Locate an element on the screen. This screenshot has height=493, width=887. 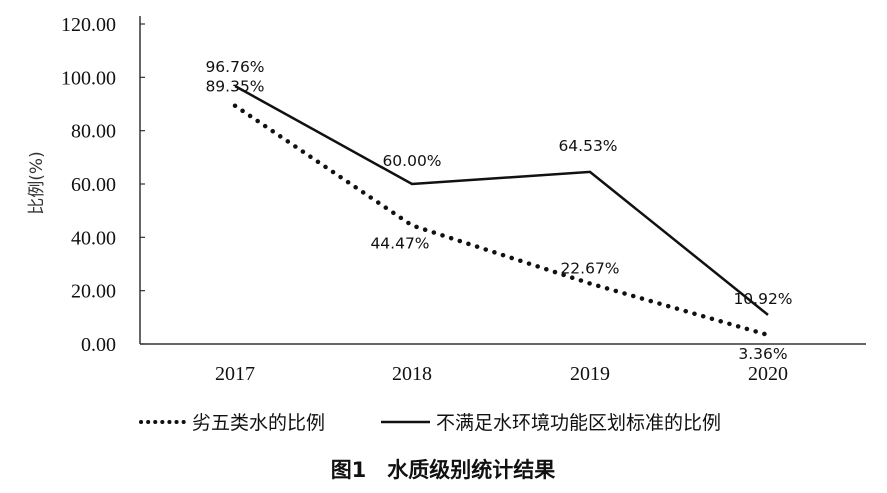
figure-caption: 图1 水质级别统计结果 is located at coordinates (443, 470).